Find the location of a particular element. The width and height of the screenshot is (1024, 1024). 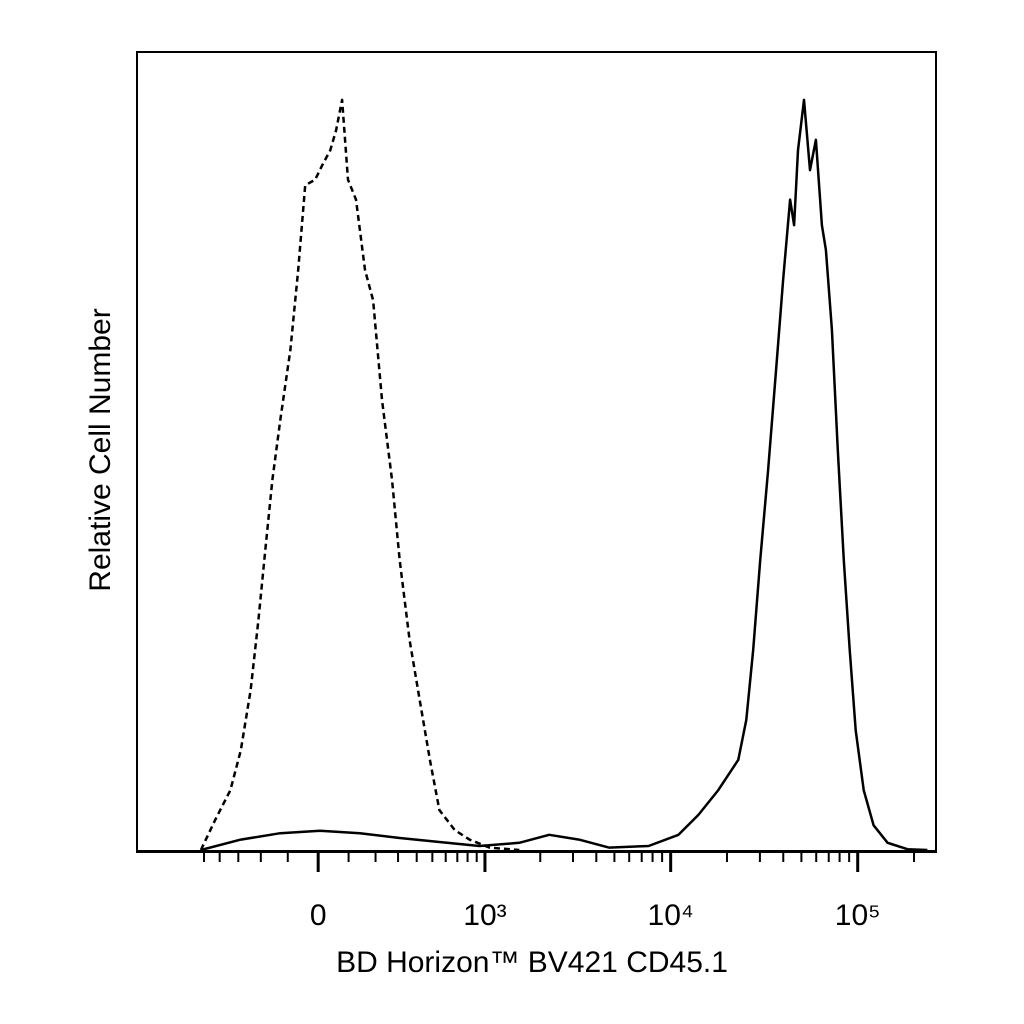

x-axis-label: BD Horizon™ BV421 CD45.1 is located at coordinates (532, 962).